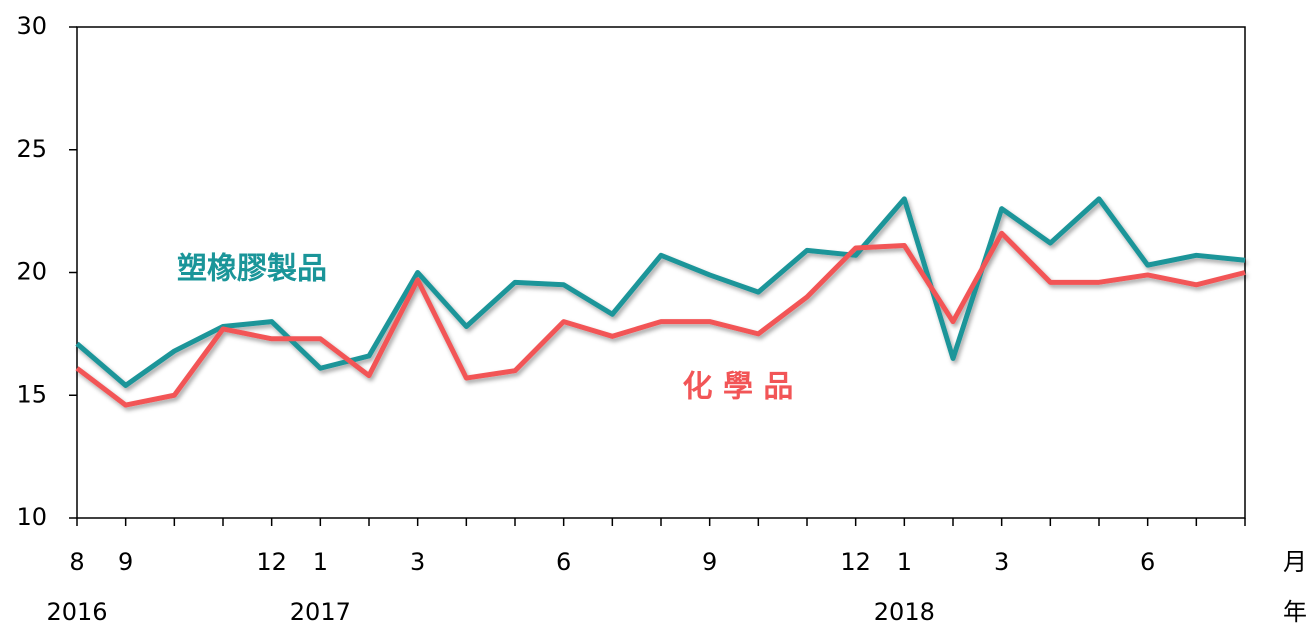 The height and width of the screenshot is (624, 1314). What do you see at coordinates (320, 611) in the screenshot?
I see `year-label: 2017` at bounding box center [320, 611].